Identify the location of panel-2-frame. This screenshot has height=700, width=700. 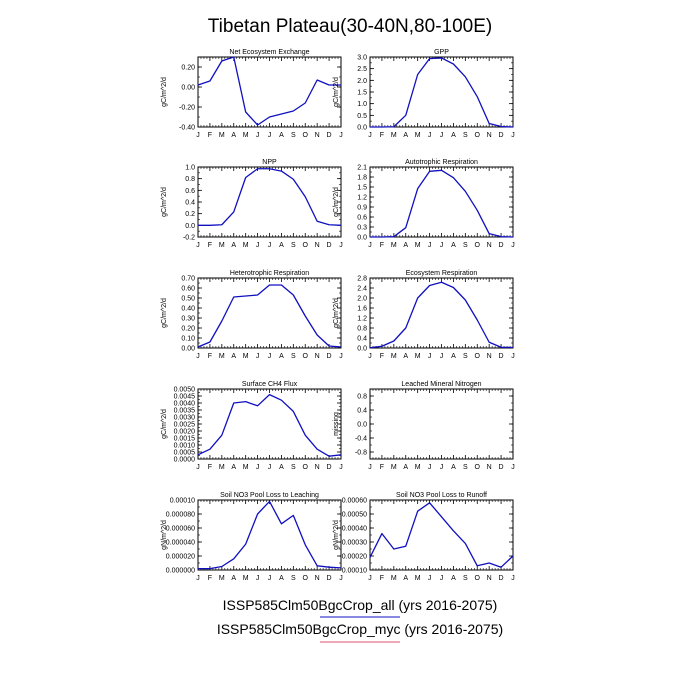
(441, 92).